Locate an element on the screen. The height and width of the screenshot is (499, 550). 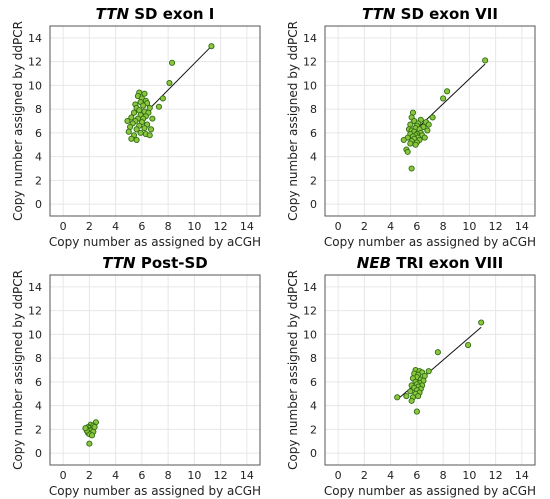
x-tick-label: 6 is located at coordinates (416, 475).